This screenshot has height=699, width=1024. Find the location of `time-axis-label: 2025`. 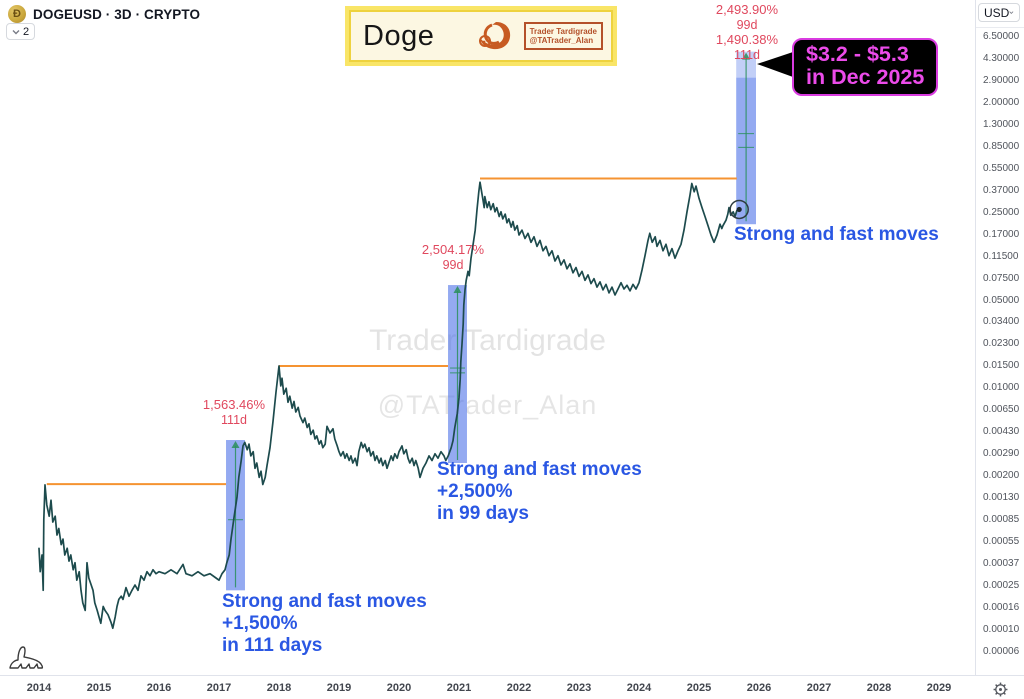

time-axis-label: 2025 is located at coordinates (699, 688).